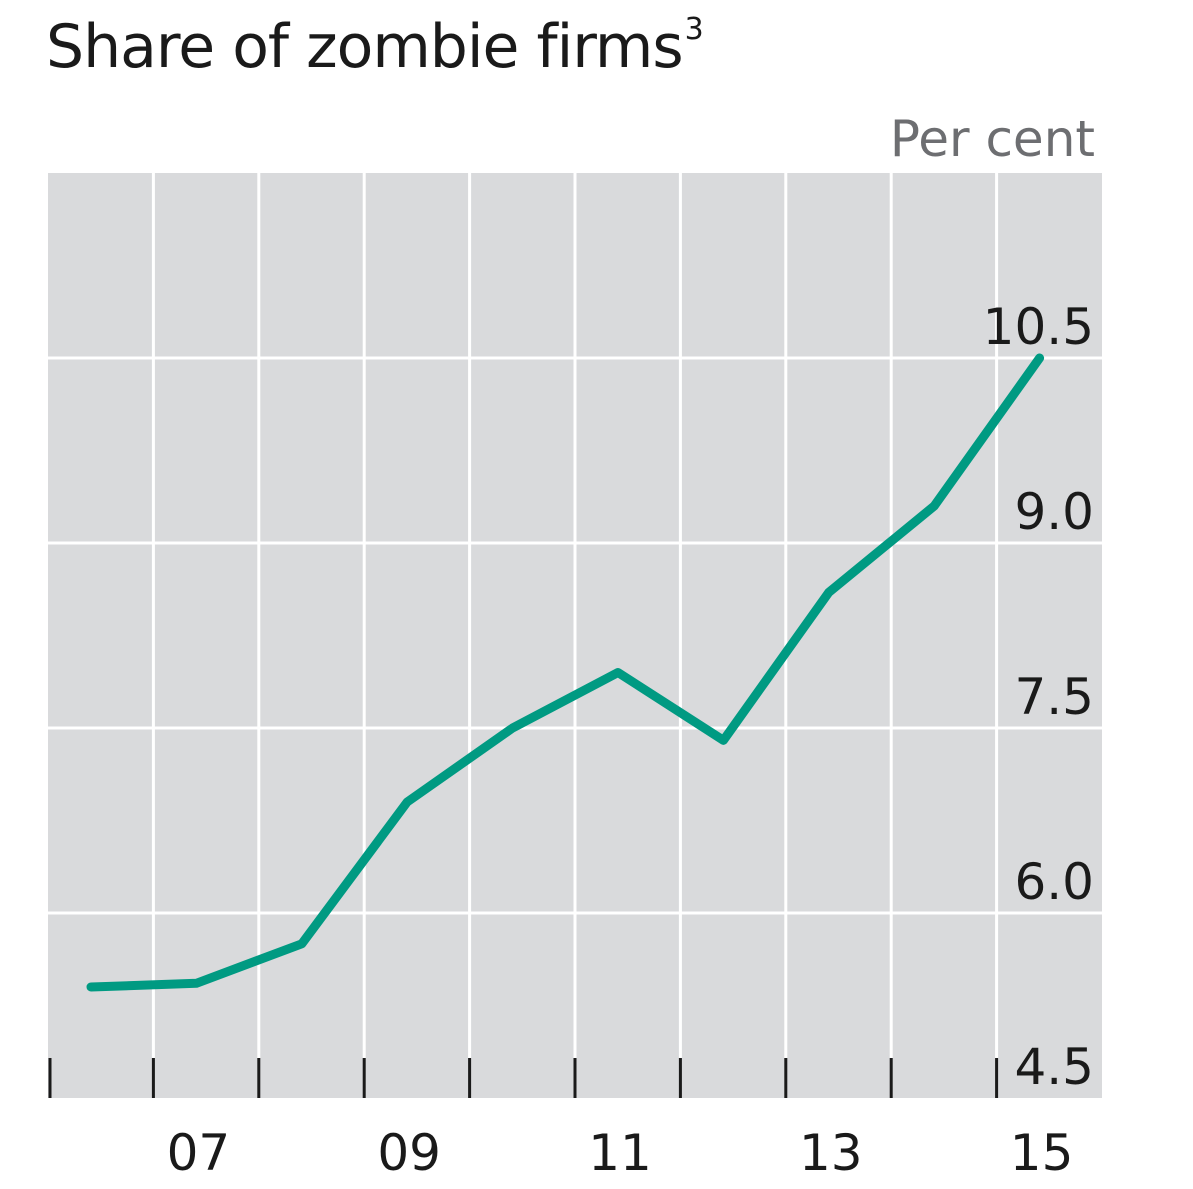 The width and height of the screenshot is (1193, 1189). What do you see at coordinates (1054, 512) in the screenshot?
I see `y-tick-label: 9.0` at bounding box center [1054, 512].